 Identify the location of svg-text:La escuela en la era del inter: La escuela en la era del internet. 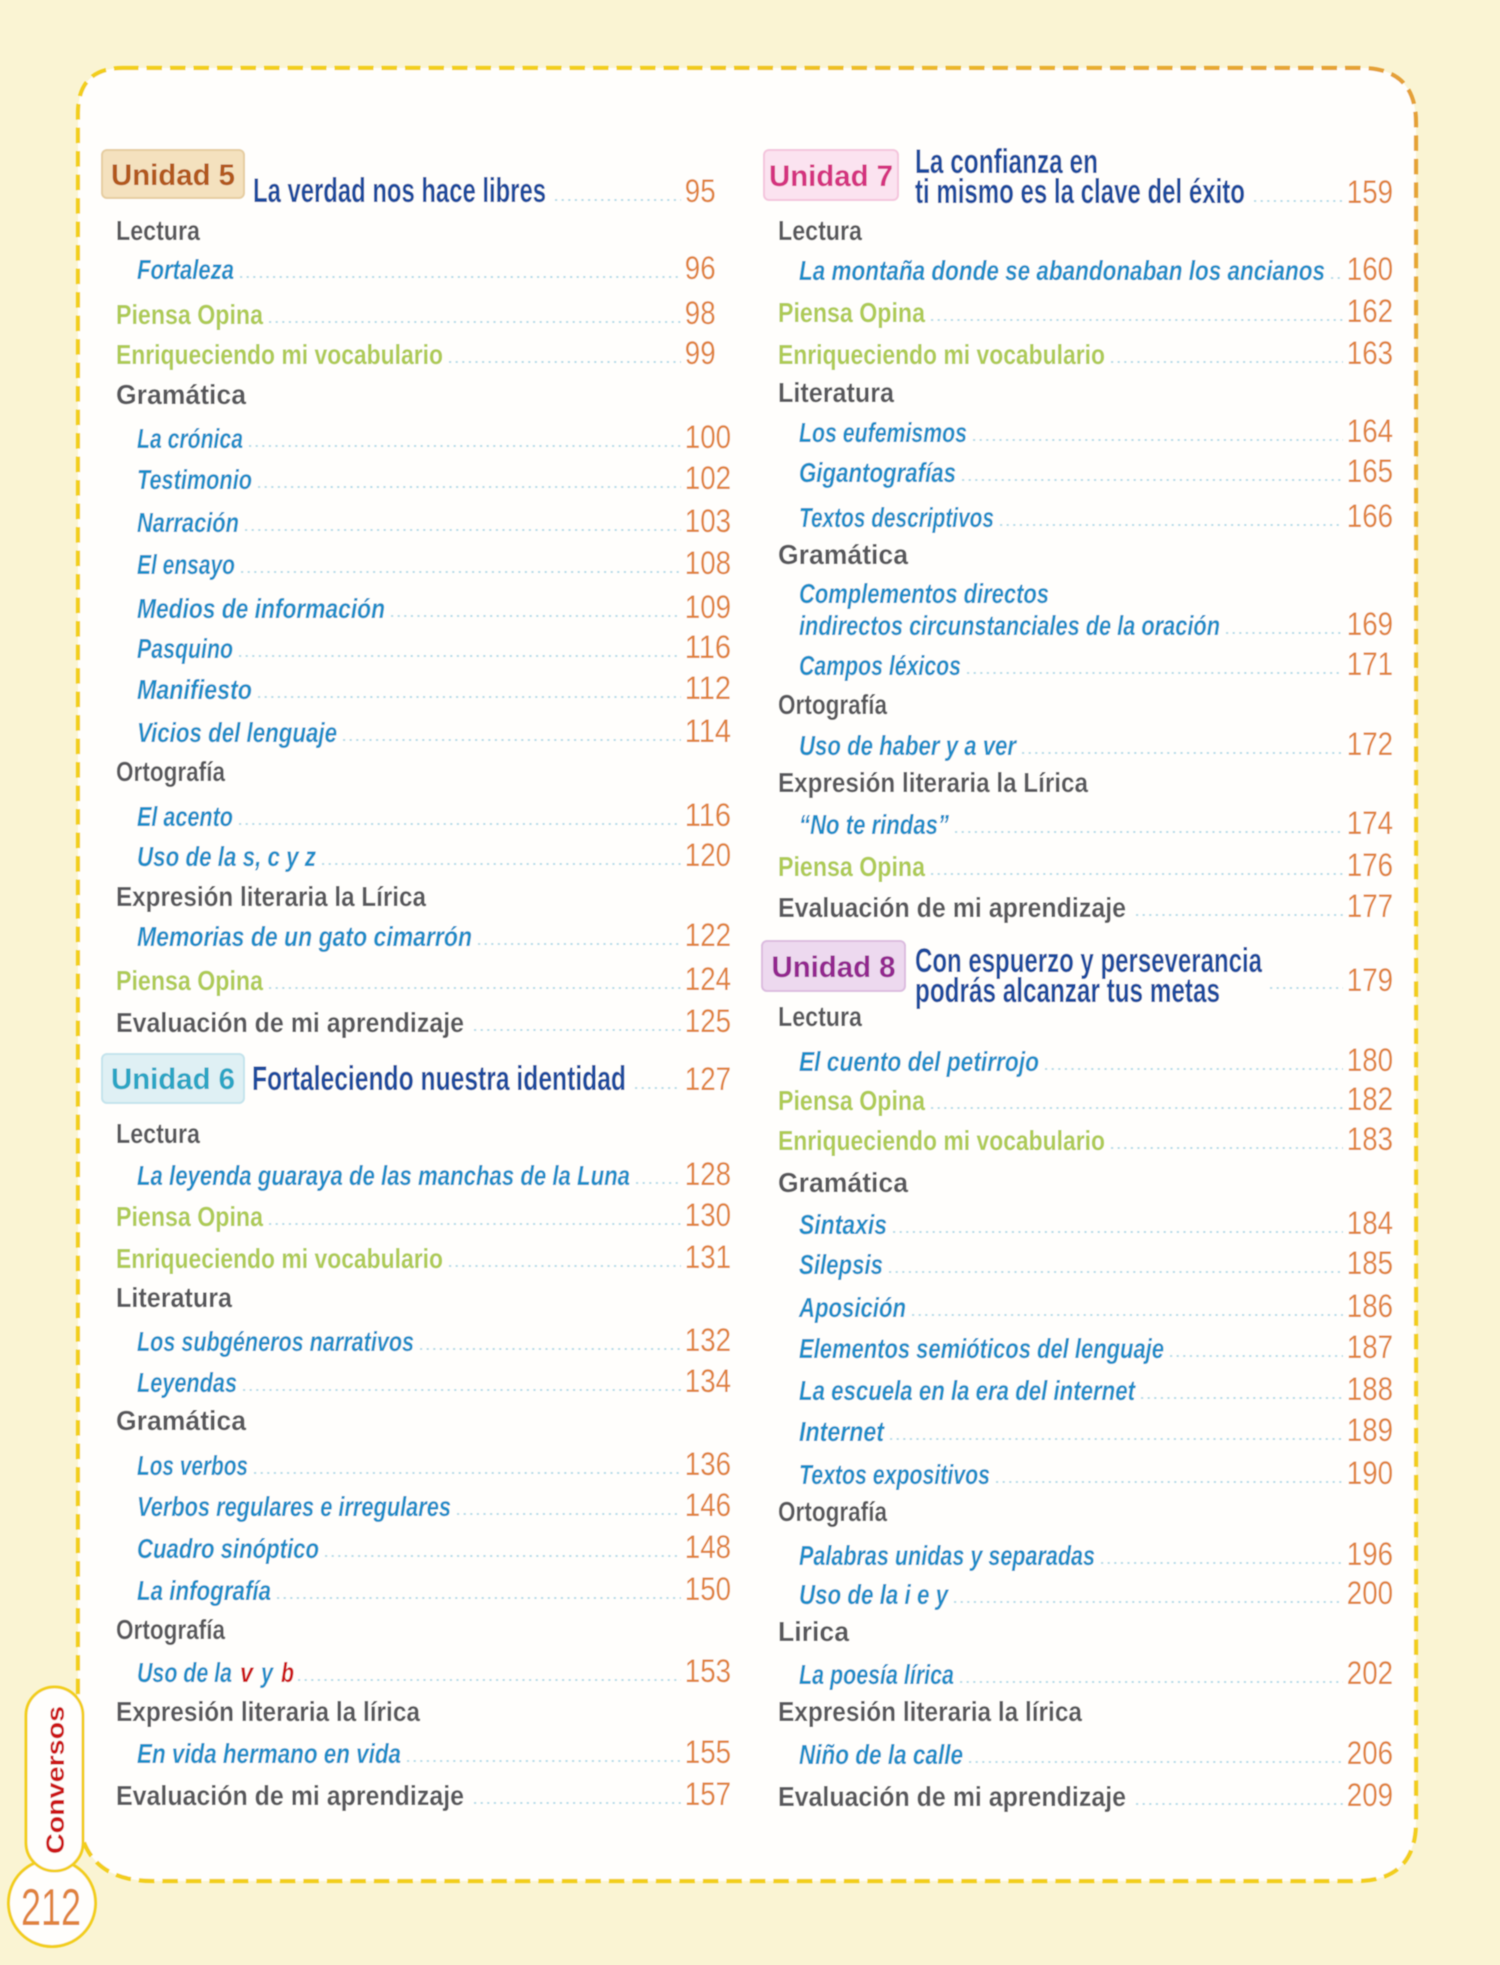
(967, 1390).